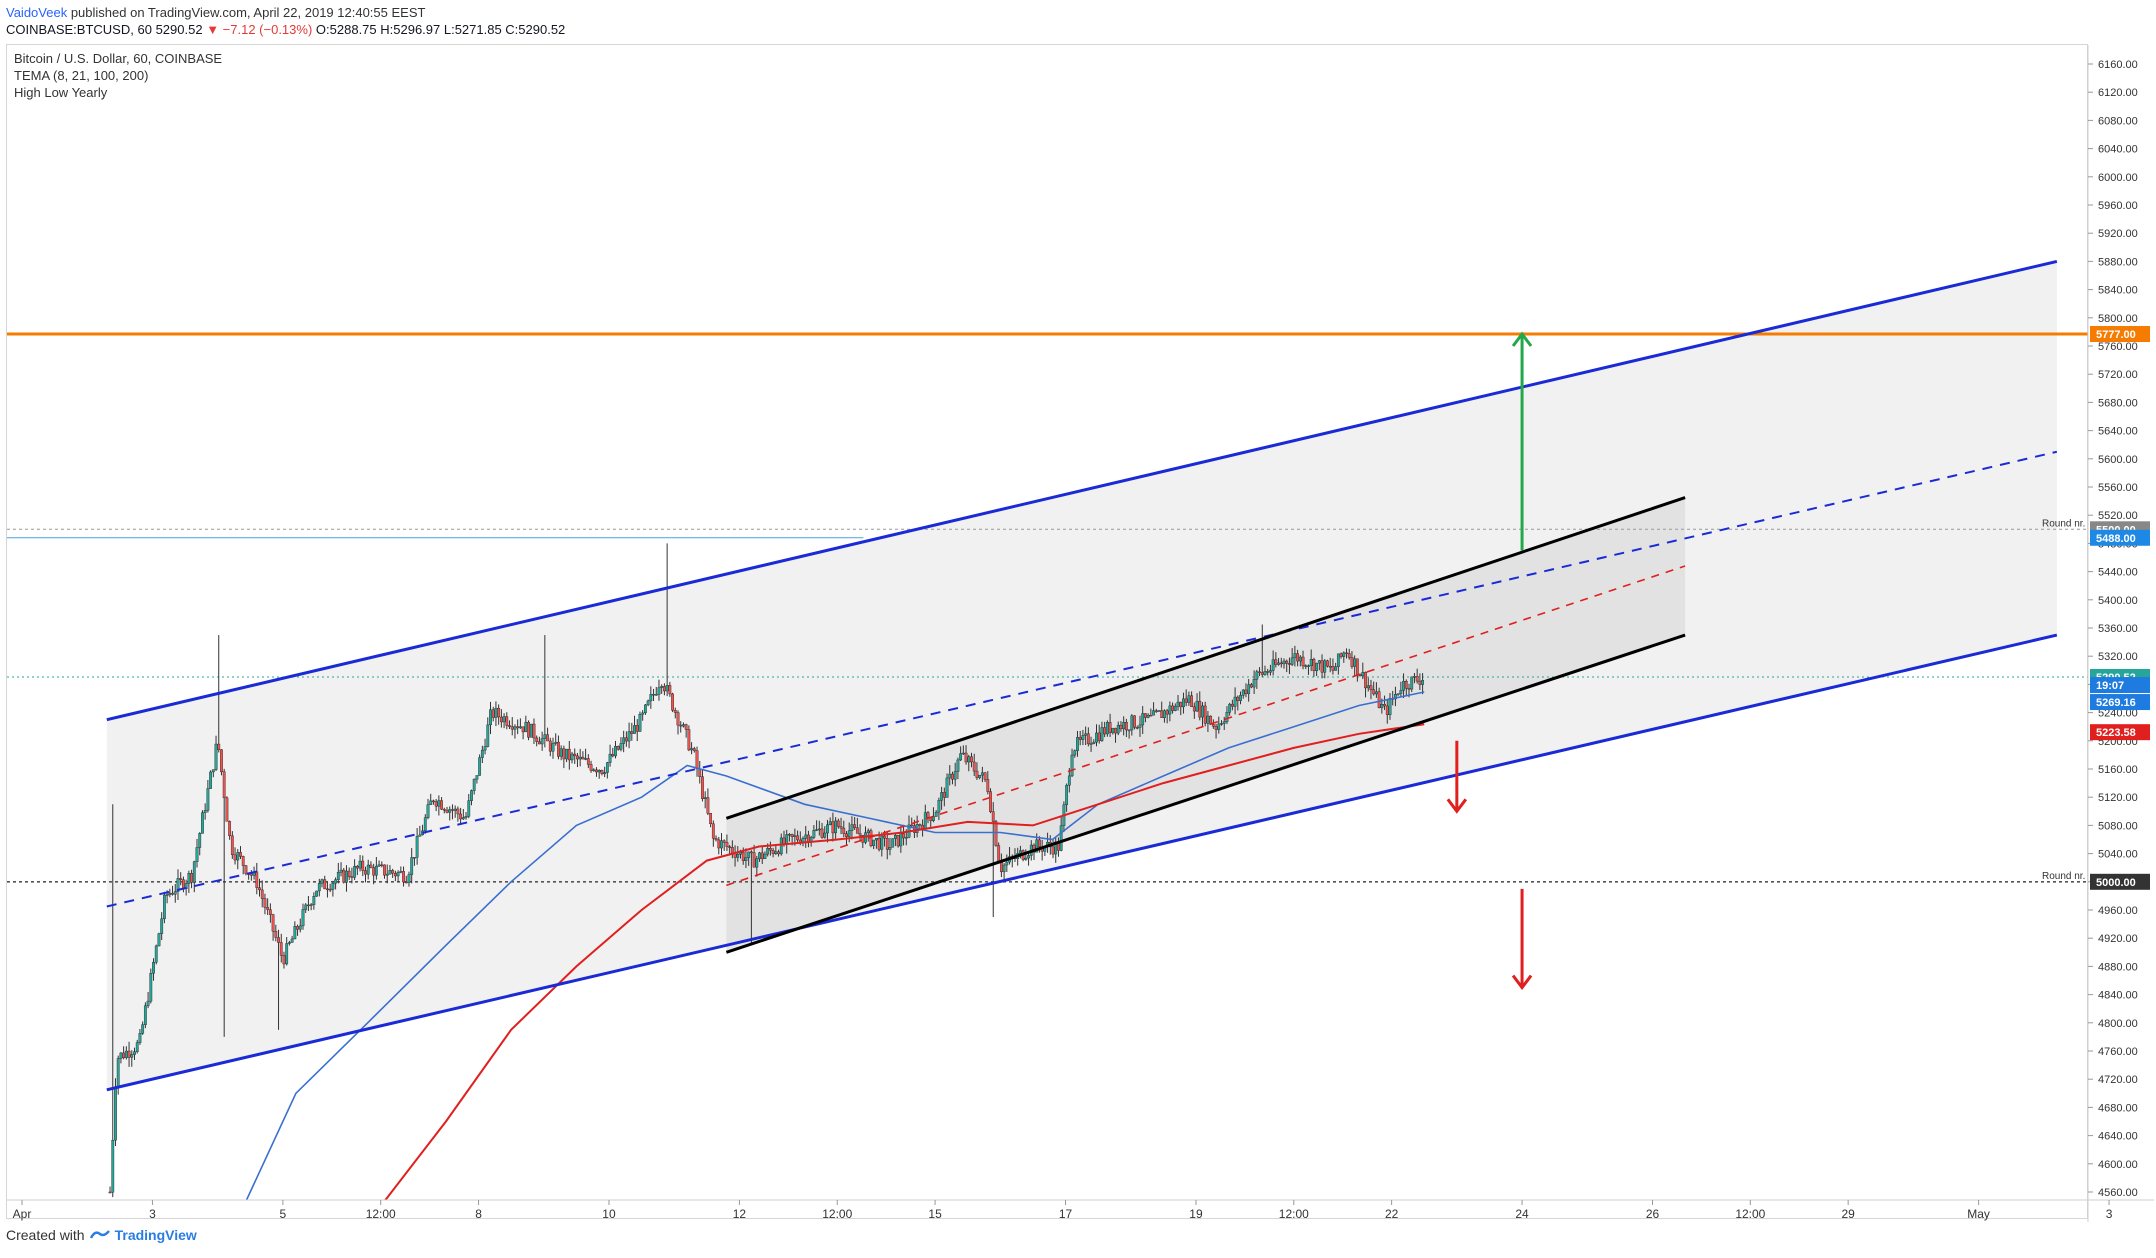 This screenshot has width=2156, height=1258. What do you see at coordinates (61, 92) in the screenshot?
I see `indicator-high-low: High Low Yearly` at bounding box center [61, 92].